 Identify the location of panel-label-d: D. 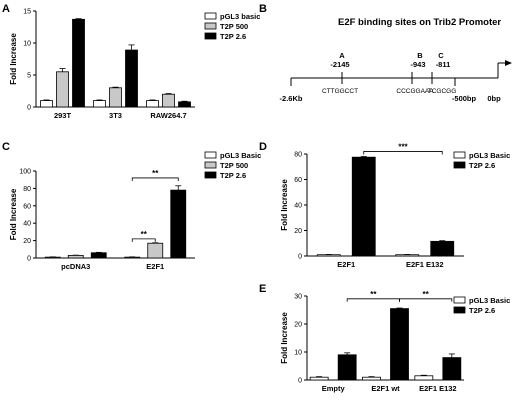
(263, 147).